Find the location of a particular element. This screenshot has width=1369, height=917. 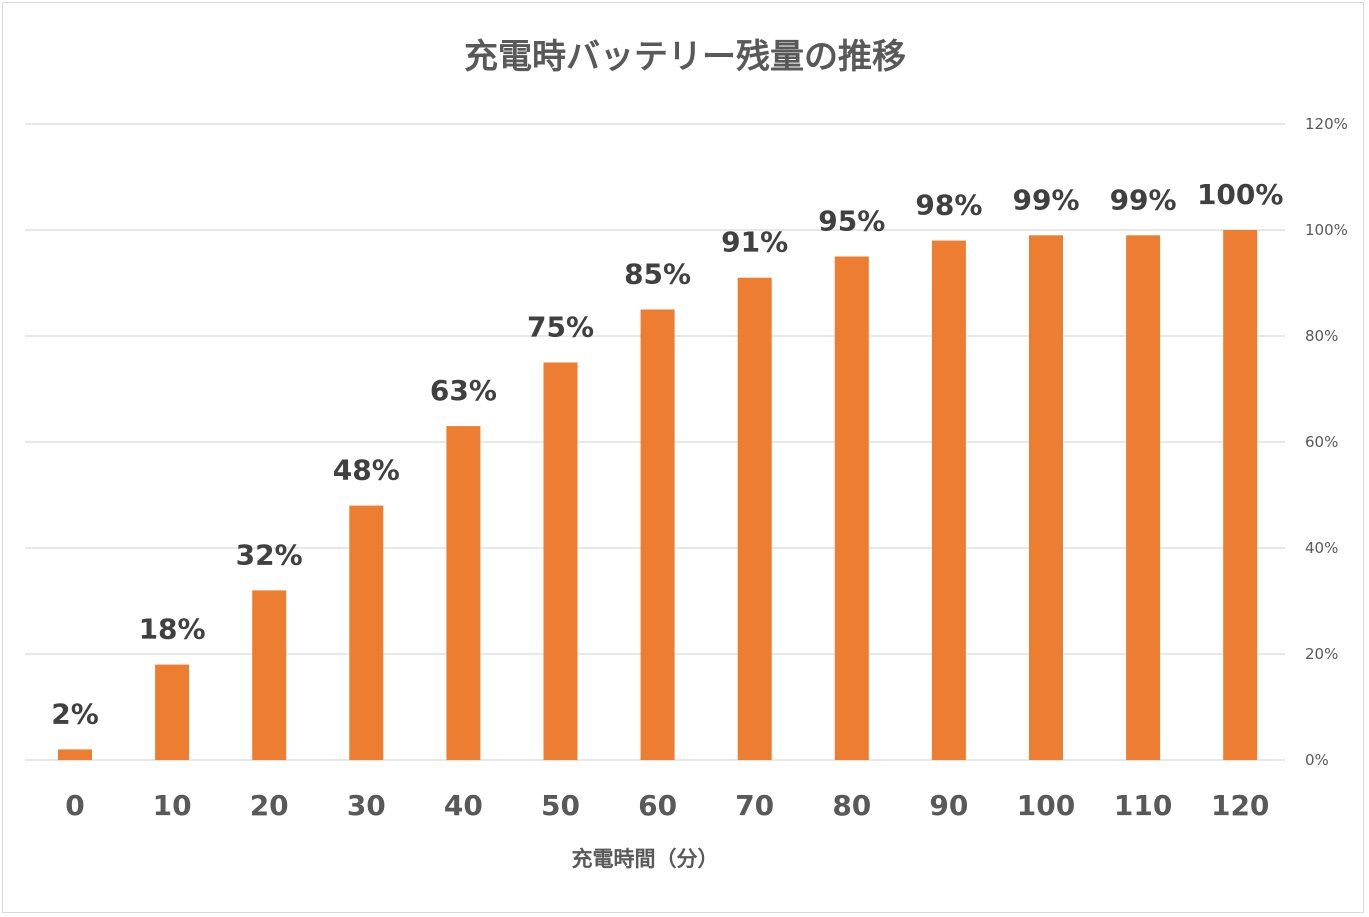

y-tick-label: 20% is located at coordinates (1321, 654).